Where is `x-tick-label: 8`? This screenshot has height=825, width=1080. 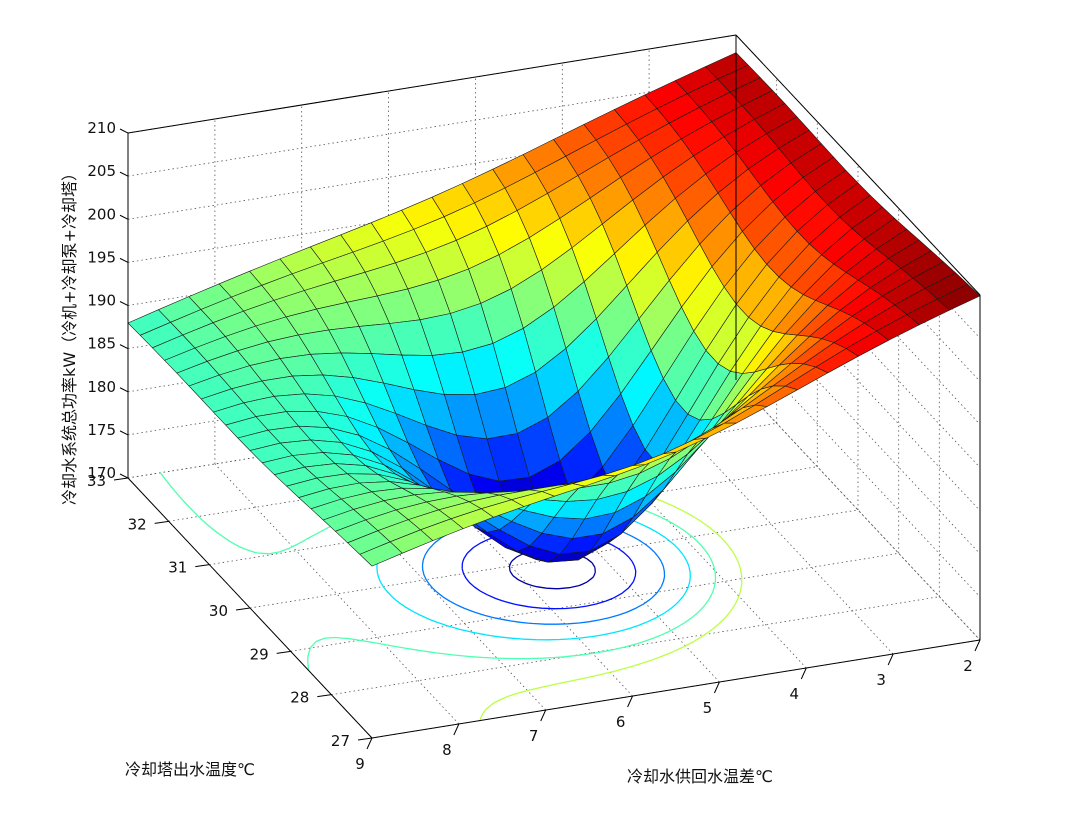
x-tick-label: 8 is located at coordinates (447, 750).